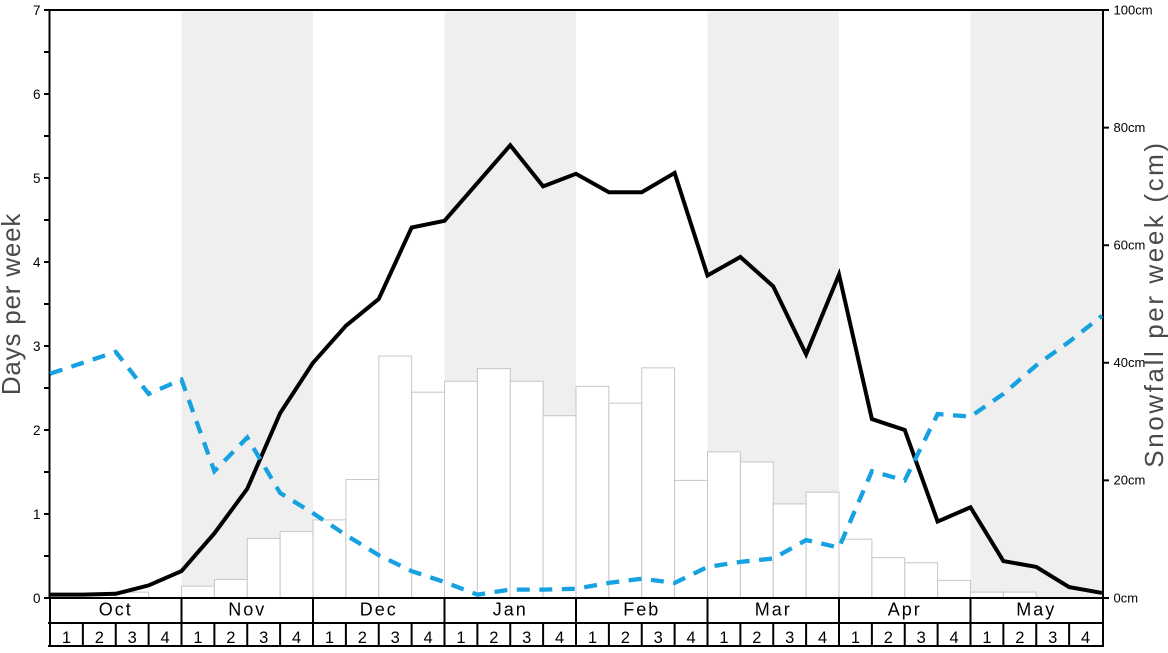  What do you see at coordinates (1036, 610) in the screenshot?
I see `svg-text: May` at bounding box center [1036, 610].